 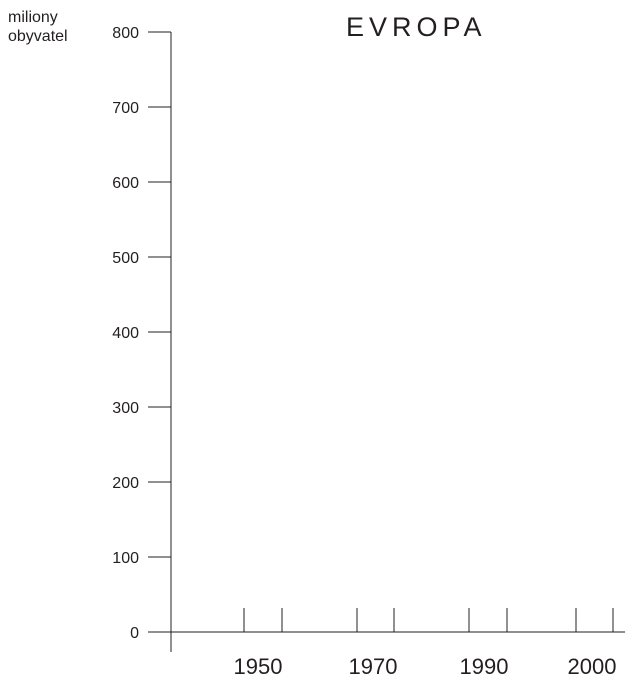 I want to click on bar-slots, so click(x=428, y=620).